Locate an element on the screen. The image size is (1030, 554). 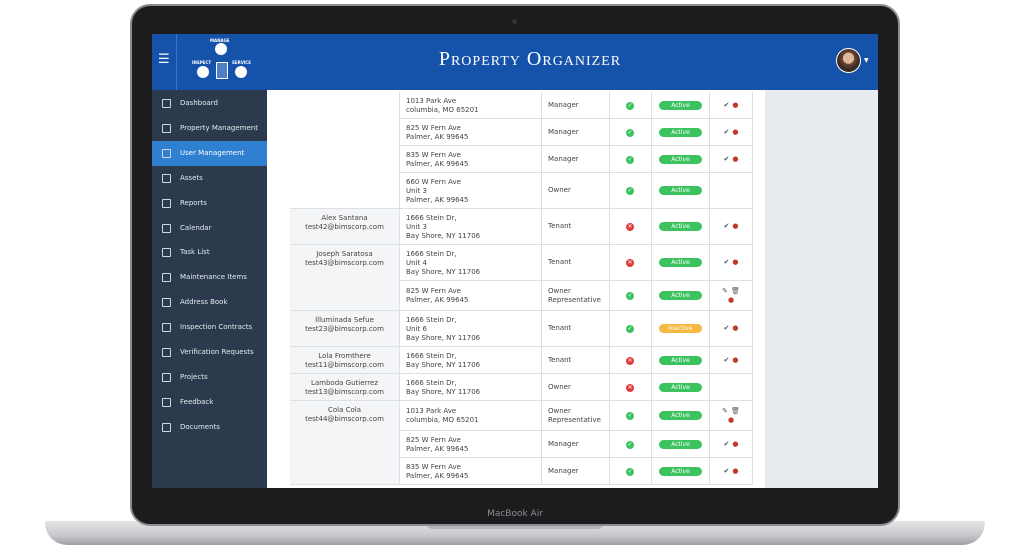
sidebar-item: Feedback is located at coordinates (209, 402).